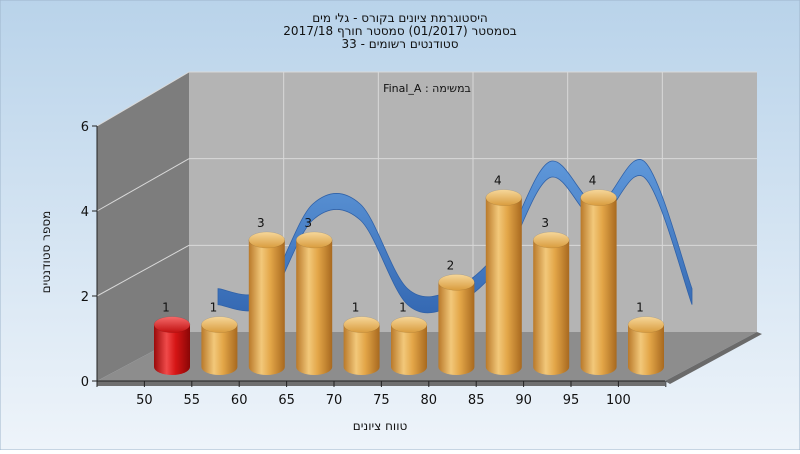 This screenshot has height=454, width=800. I want to click on bar-100: 1, so click(646, 338).